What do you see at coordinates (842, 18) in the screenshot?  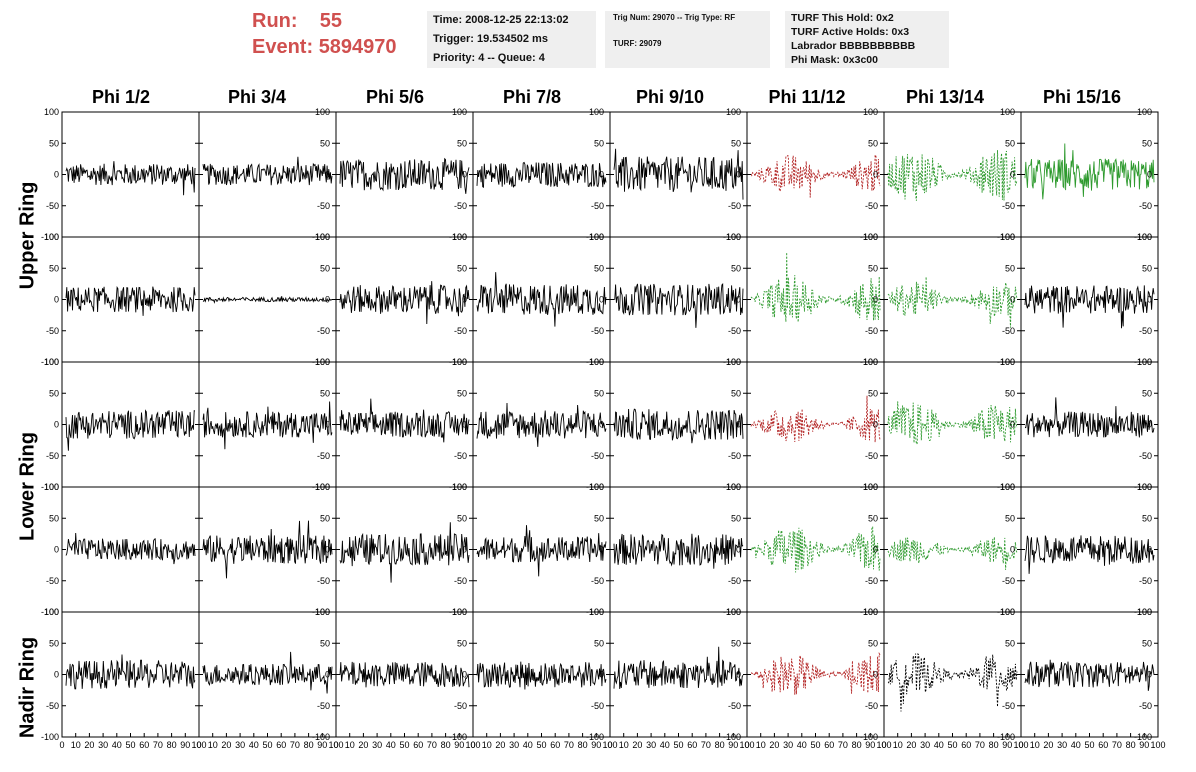 I see `turf-hold-text: TURF This Hold: 0x2` at bounding box center [842, 18].